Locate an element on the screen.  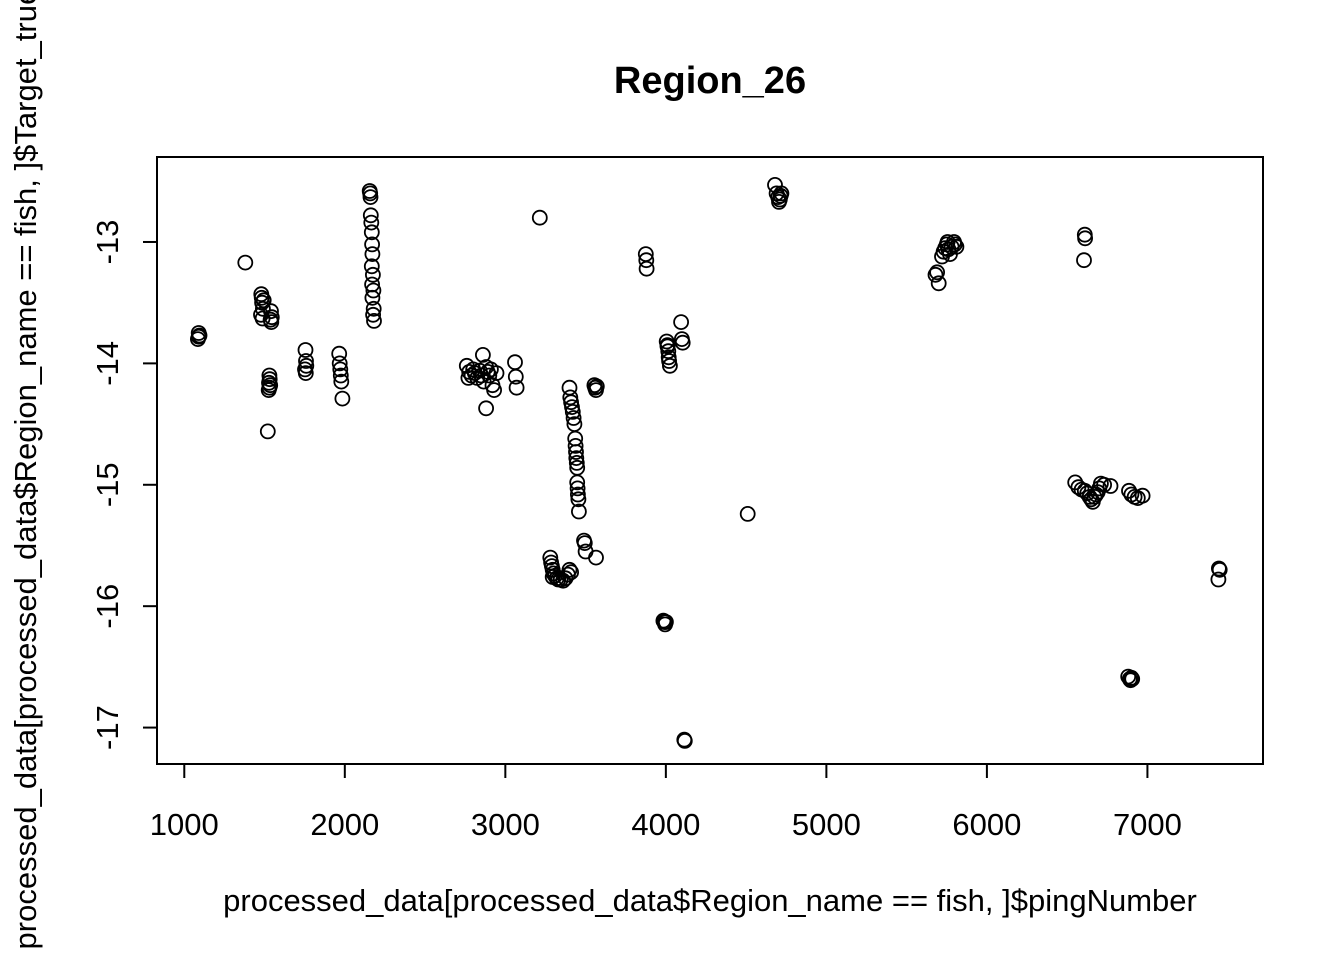
x-tick-label: 1000 is located at coordinates (184, 824).